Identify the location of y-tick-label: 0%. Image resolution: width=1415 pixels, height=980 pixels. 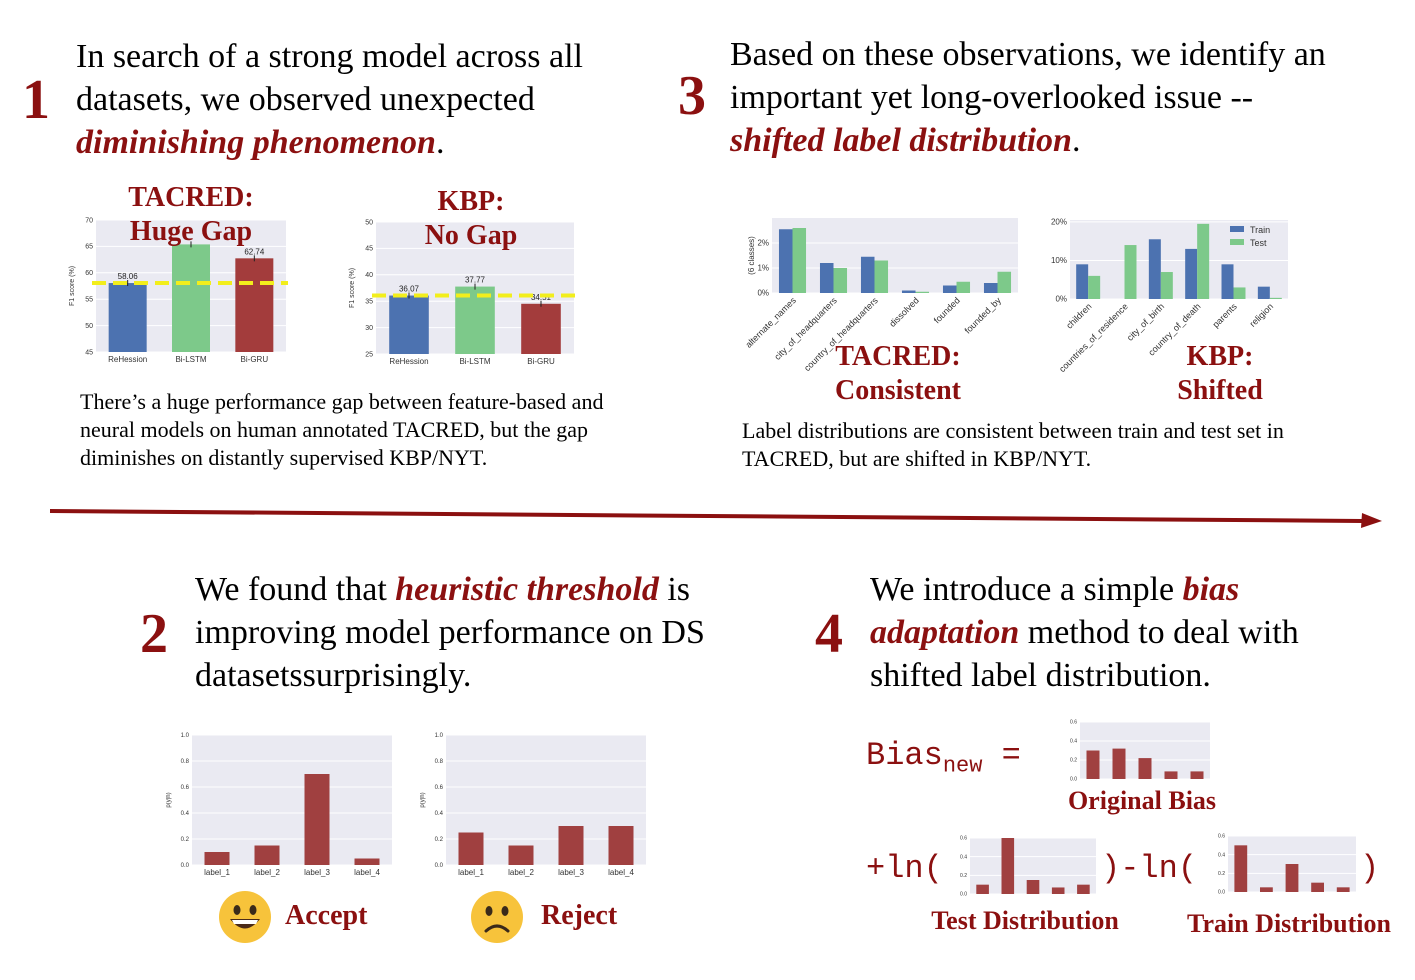
(763, 293).